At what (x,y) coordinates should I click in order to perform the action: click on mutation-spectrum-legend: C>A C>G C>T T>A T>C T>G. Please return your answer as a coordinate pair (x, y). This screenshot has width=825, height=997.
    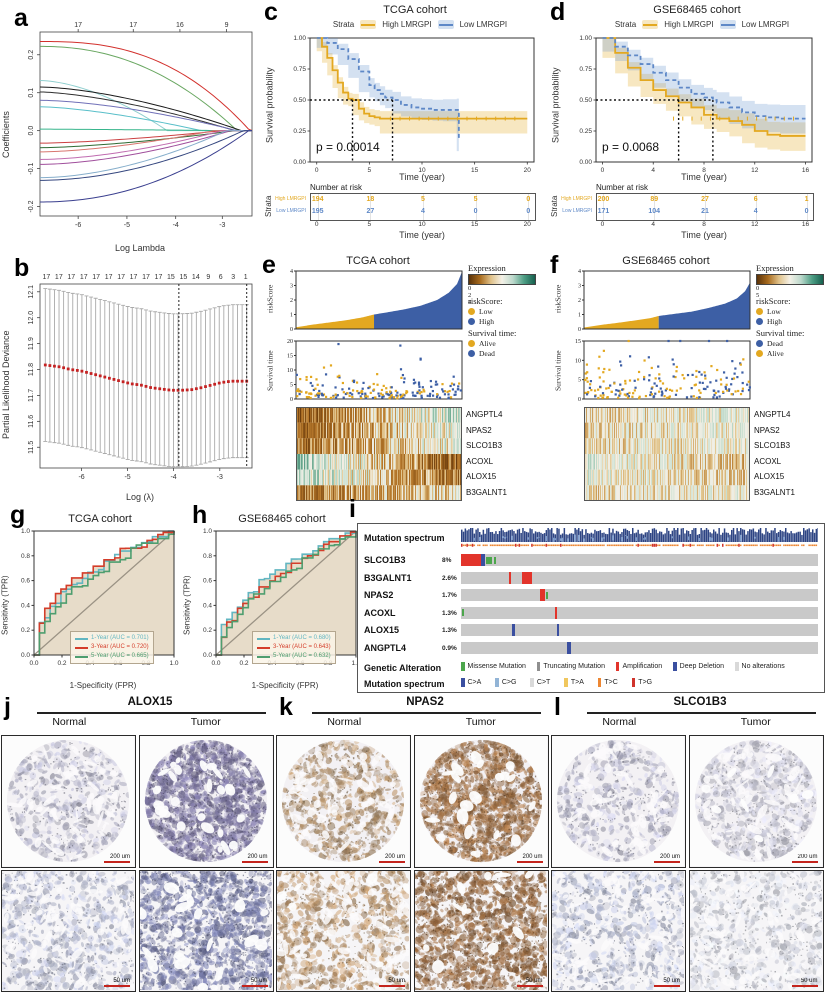
    Looking at the image, I should click on (556, 682).